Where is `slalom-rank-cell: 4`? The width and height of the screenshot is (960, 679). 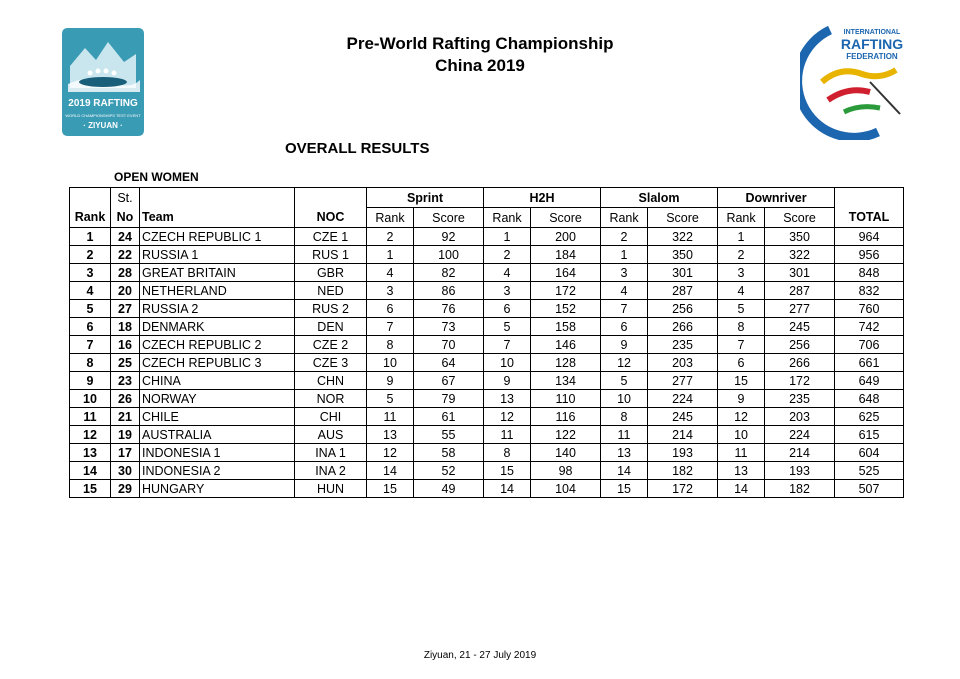 slalom-rank-cell: 4 is located at coordinates (624, 290).